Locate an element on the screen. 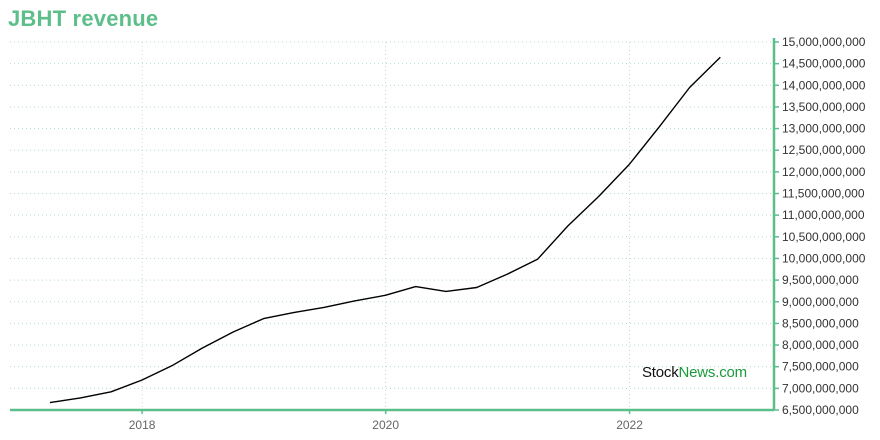 This screenshot has width=880, height=440. y-tick-label: 6,500,000,000 is located at coordinates (820, 410).